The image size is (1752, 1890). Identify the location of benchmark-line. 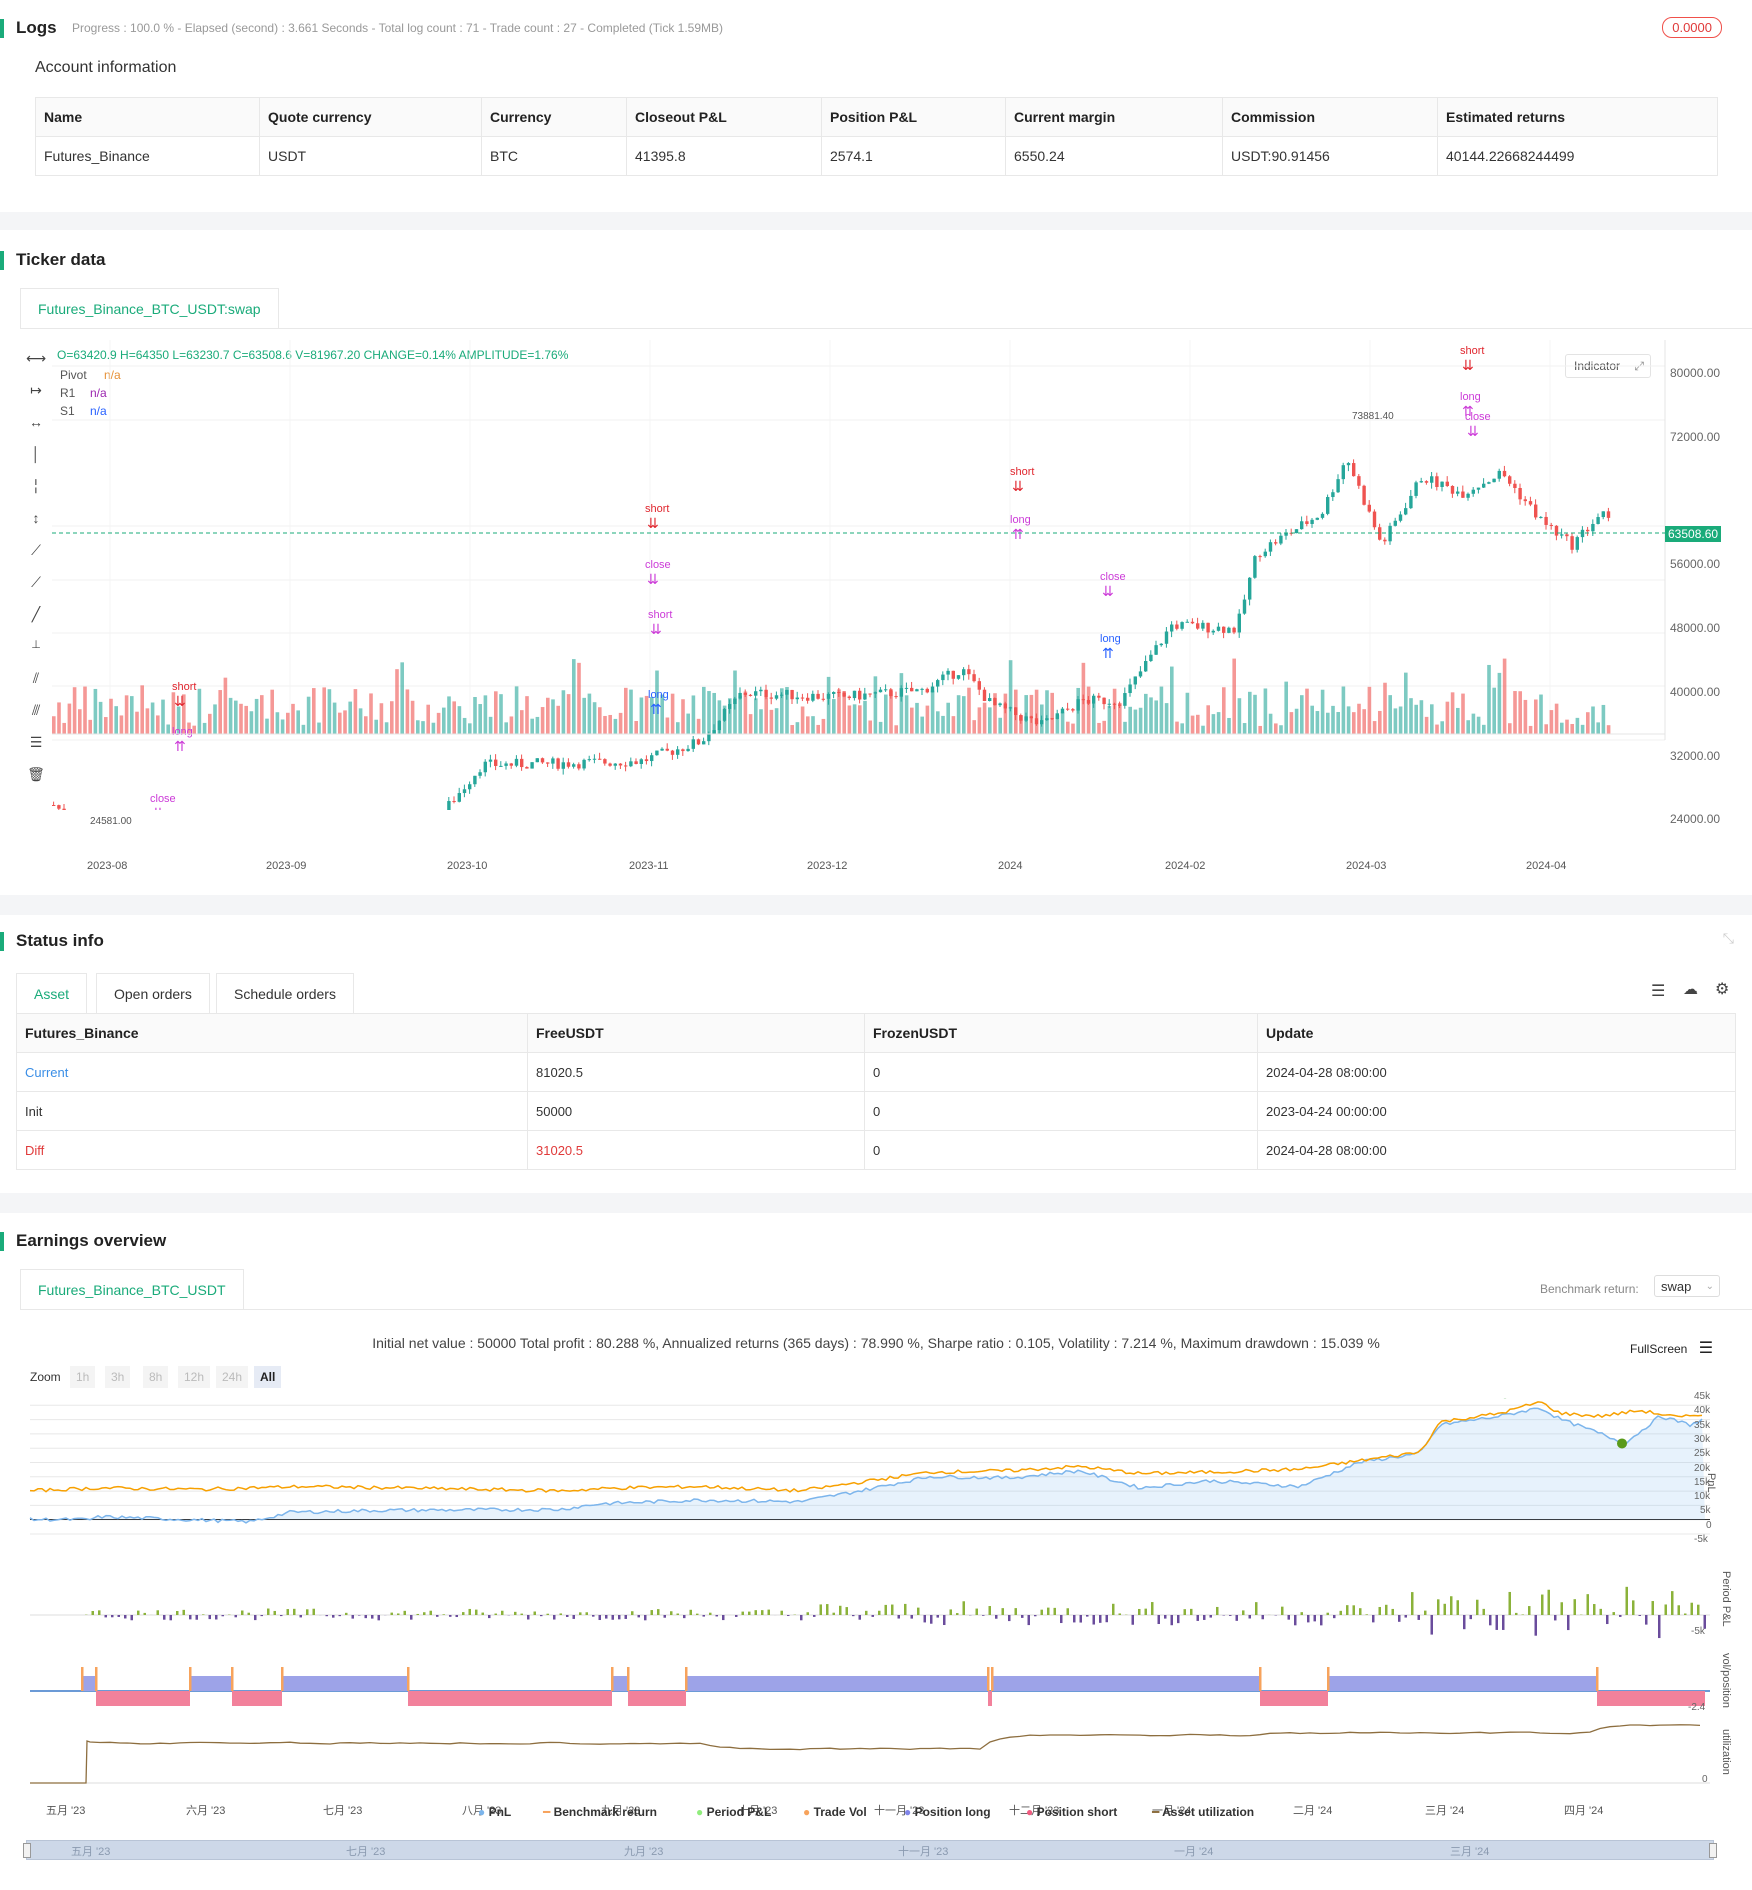
(866, 1447).